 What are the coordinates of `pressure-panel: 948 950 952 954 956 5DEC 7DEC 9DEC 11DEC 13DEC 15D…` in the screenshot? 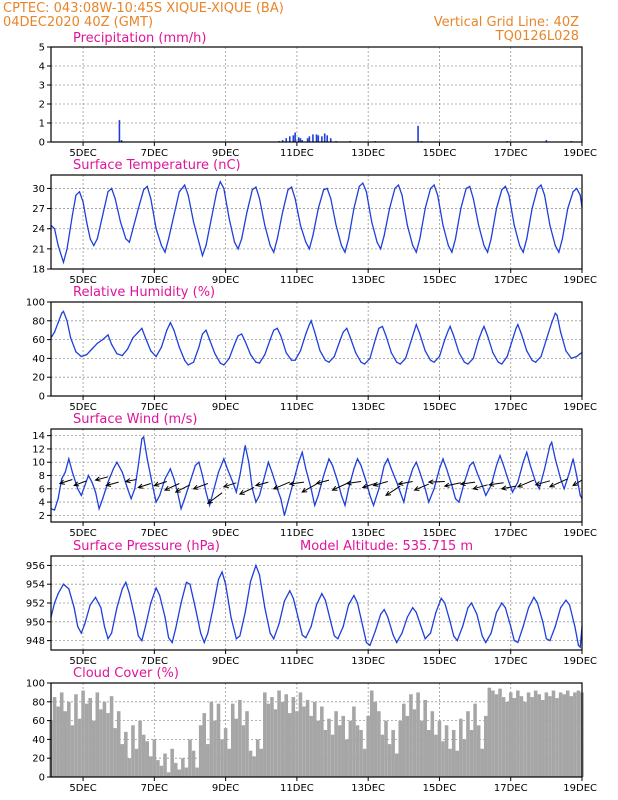 It's located at (311, 603).